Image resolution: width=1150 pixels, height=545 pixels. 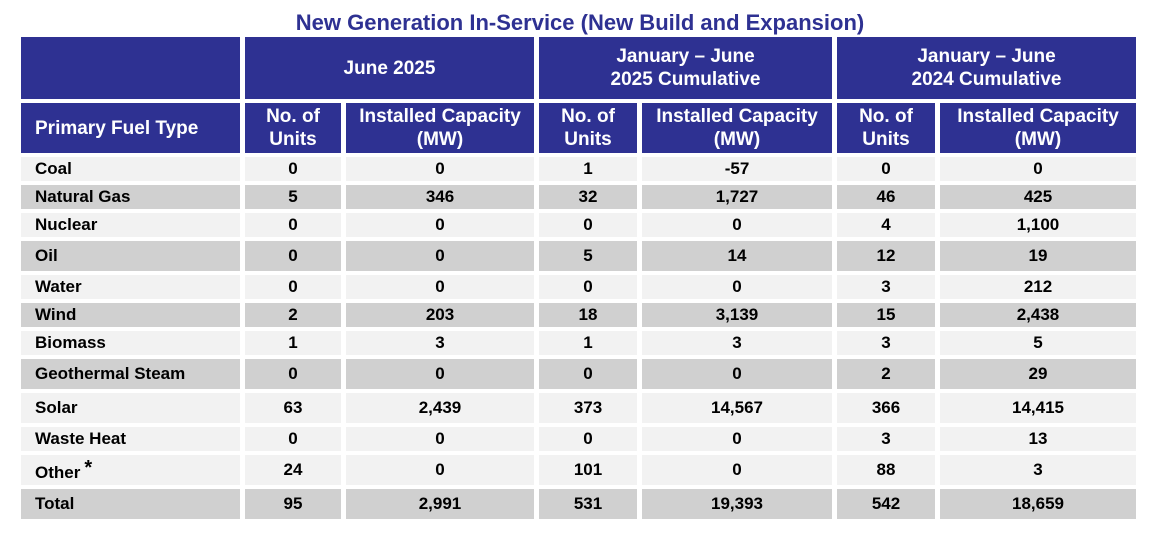 I want to click on capacity-cell: 3,139, so click(x=737, y=315).